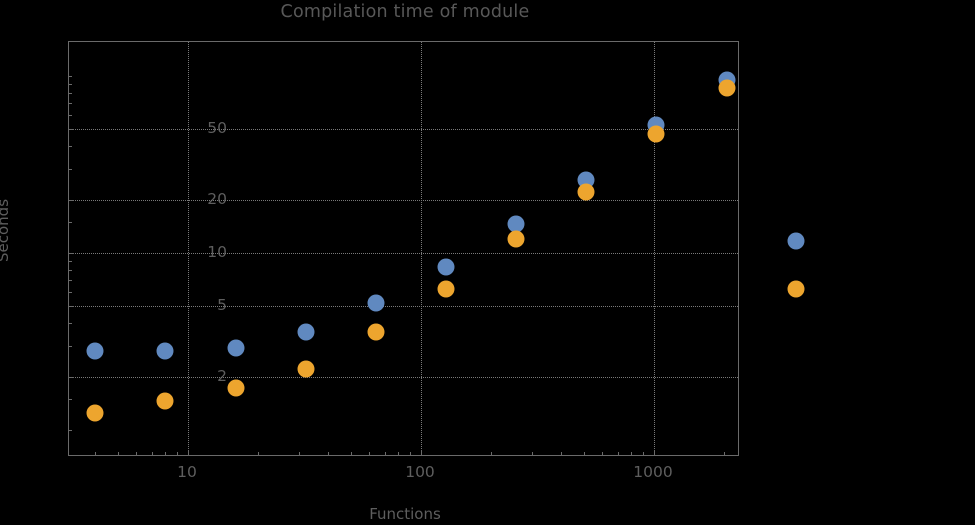  I want to click on y-axis-tick-label: 20, so click(217, 198).